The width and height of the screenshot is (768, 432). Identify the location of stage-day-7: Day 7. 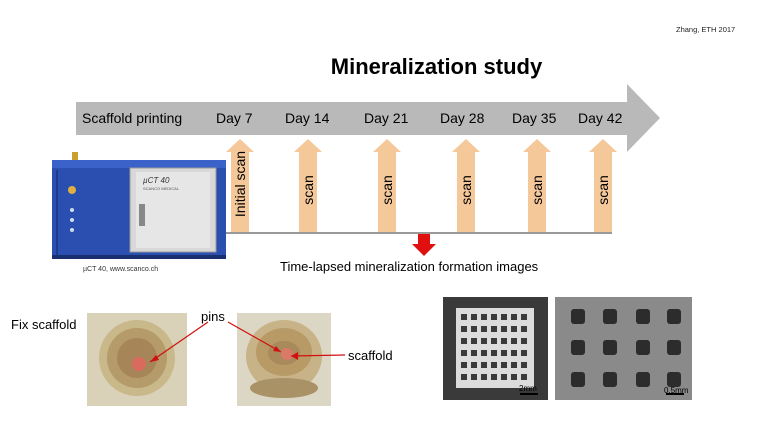
(234, 118).